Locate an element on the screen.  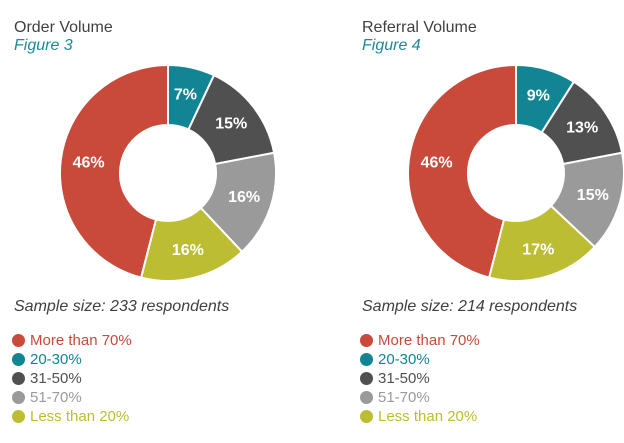
slice-data-label: 9% is located at coordinates (538, 96).